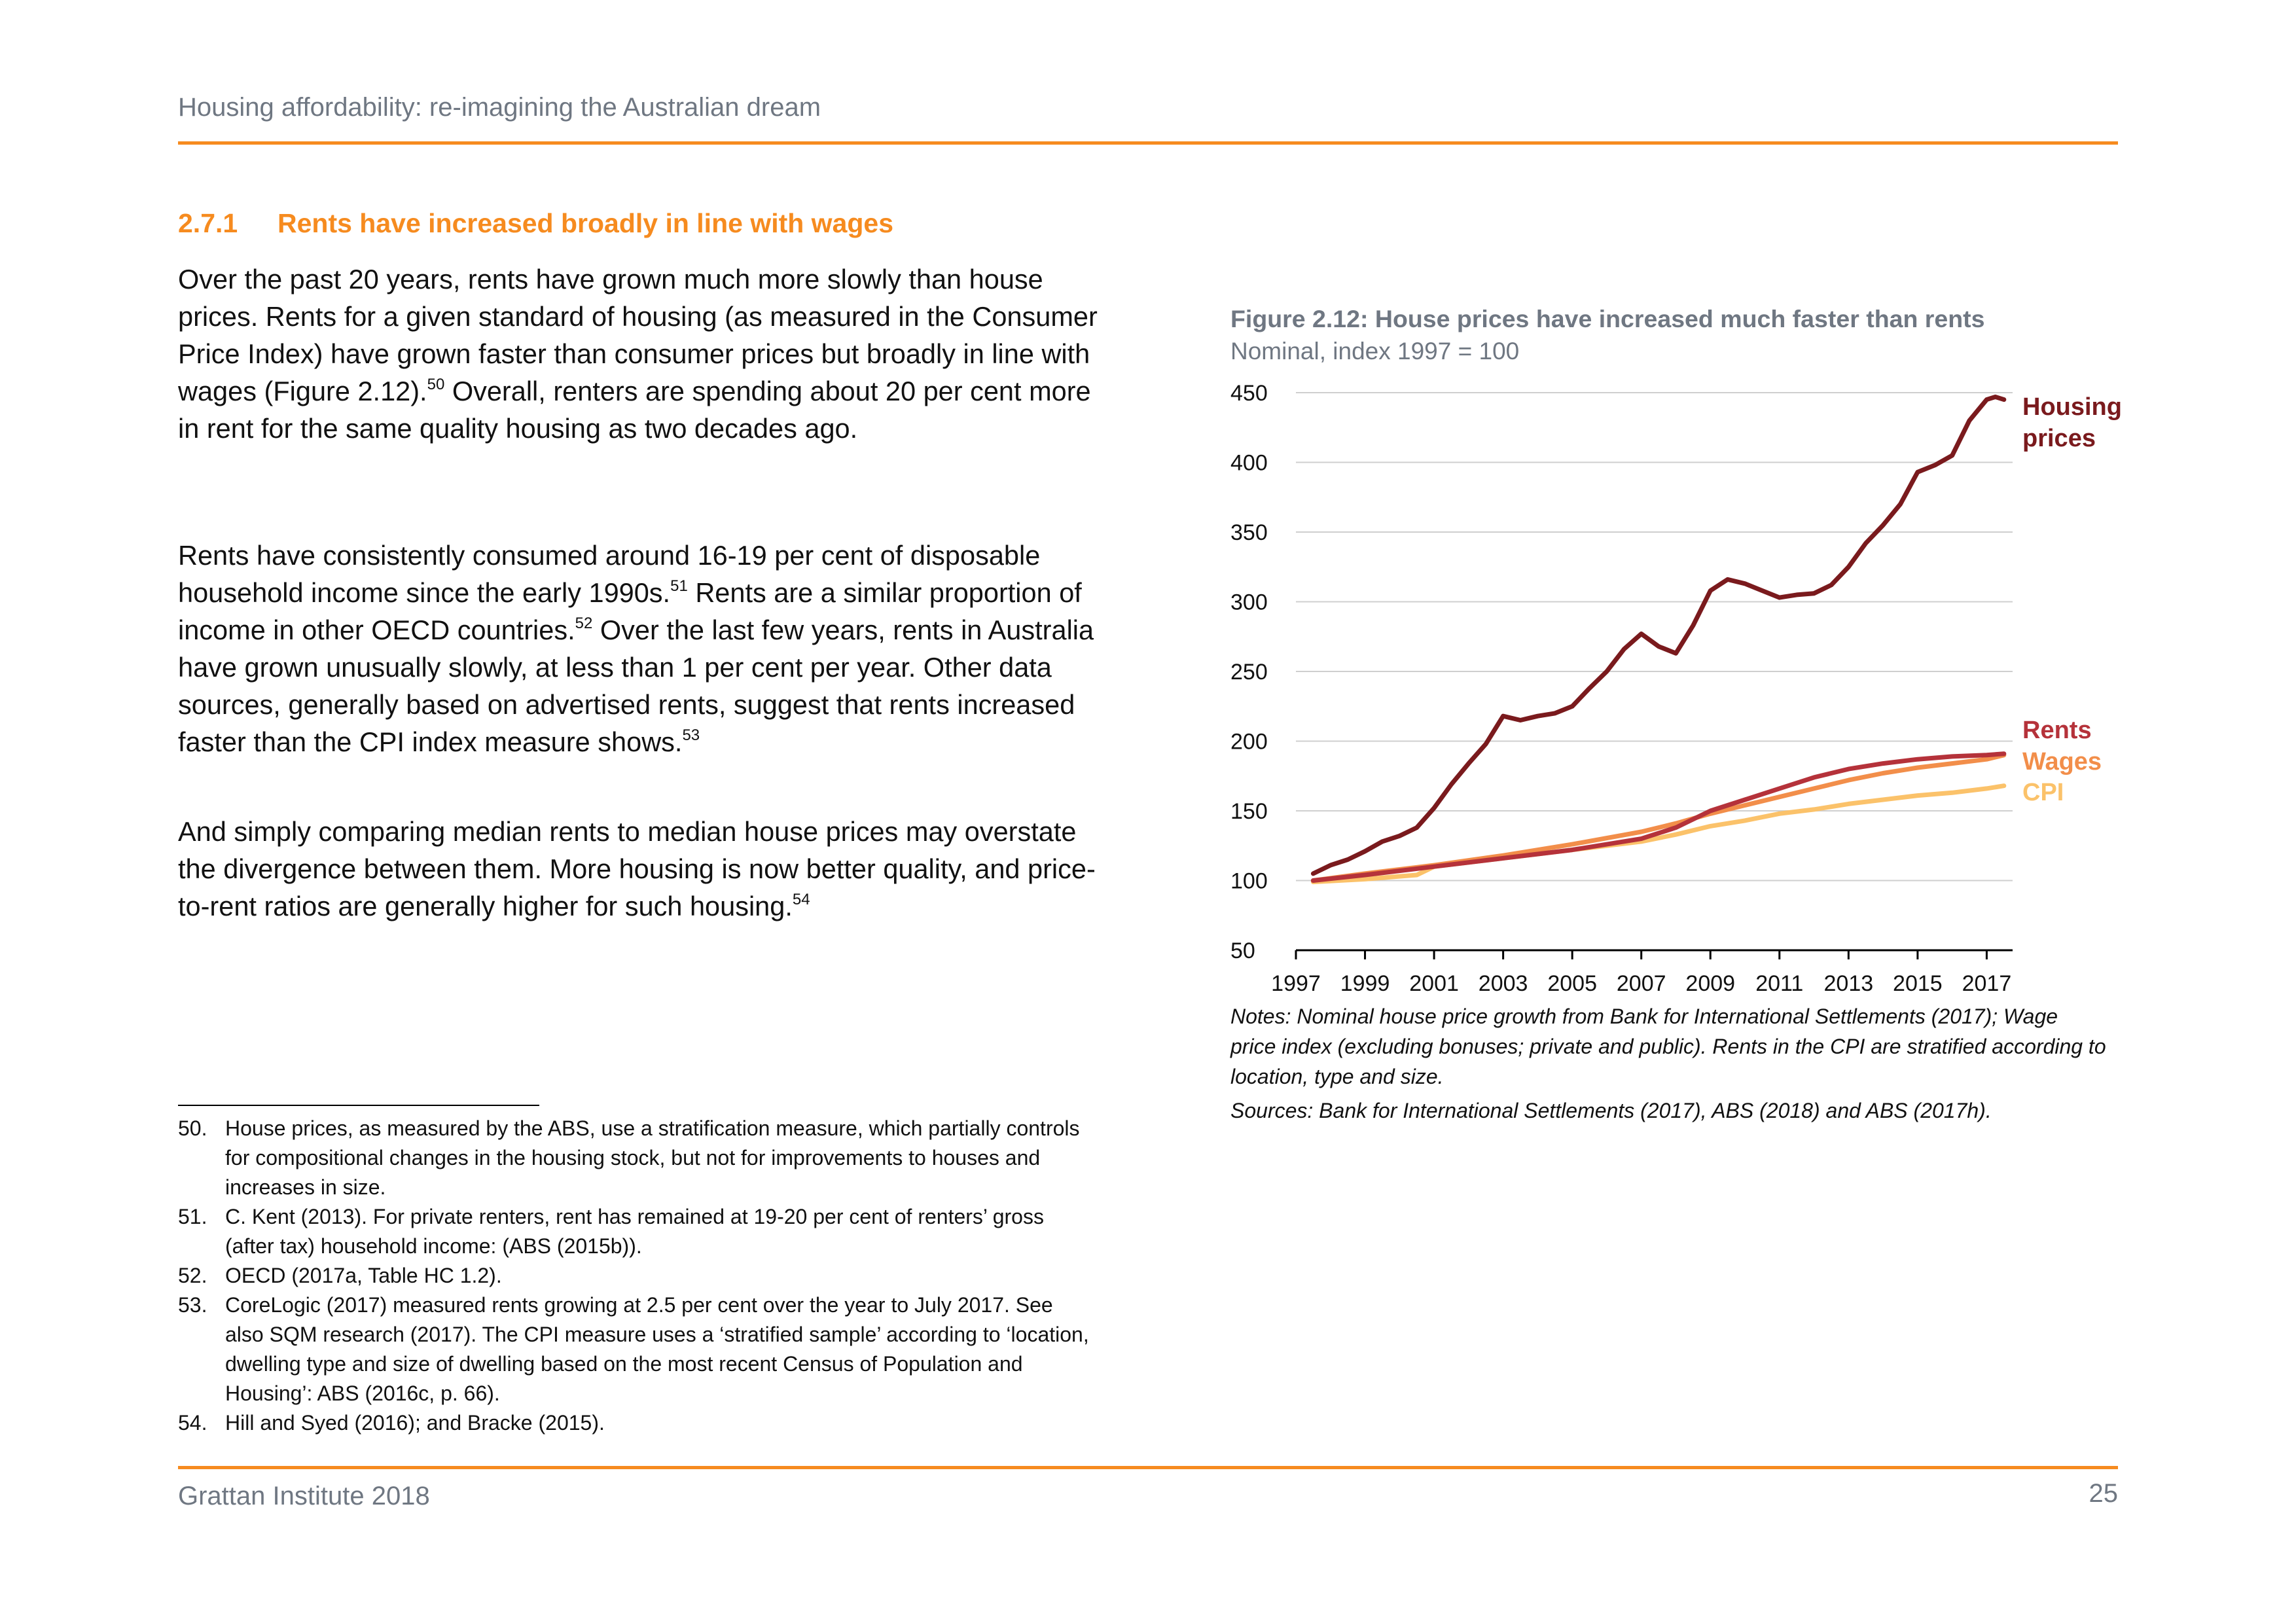  What do you see at coordinates (2057, 730) in the screenshot?
I see `series-label: Rents` at bounding box center [2057, 730].